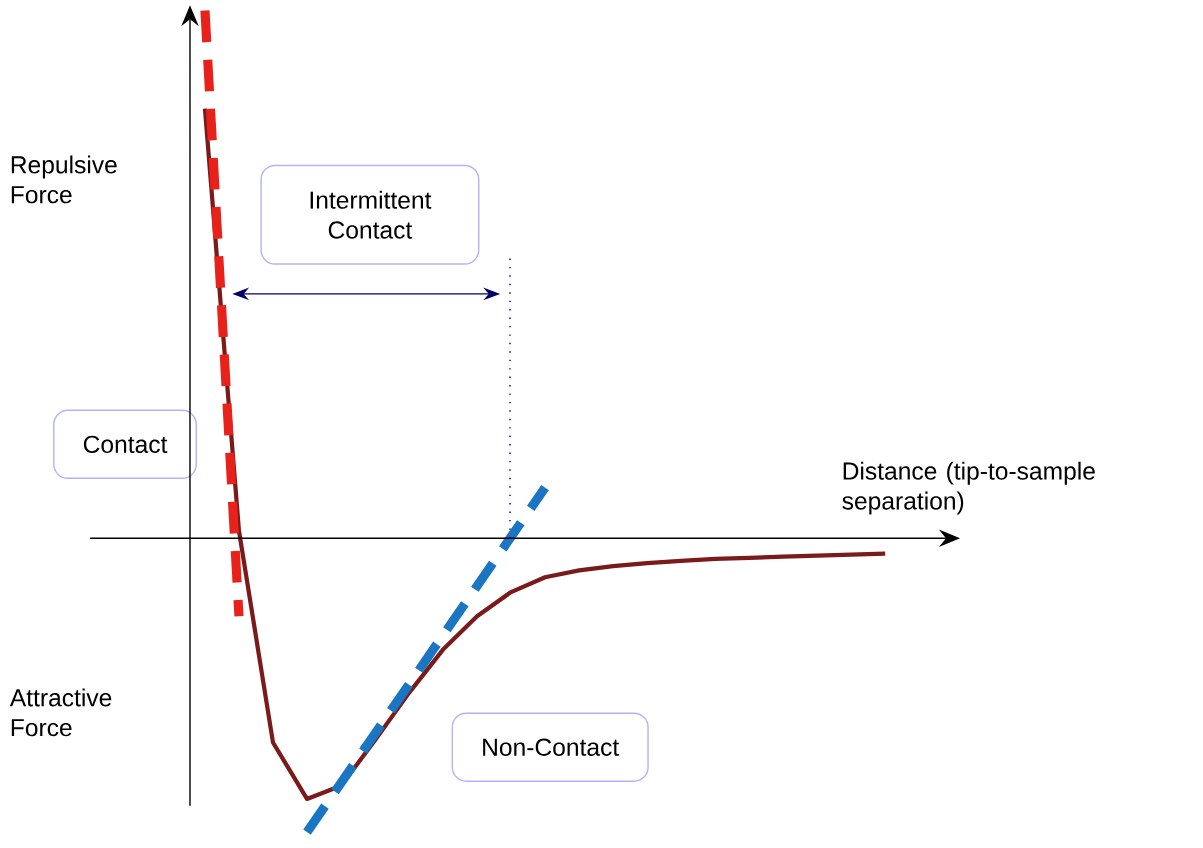 The height and width of the screenshot is (848, 1203). Describe the element at coordinates (64, 179) in the screenshot. I see `text: Repulsive Force` at that location.